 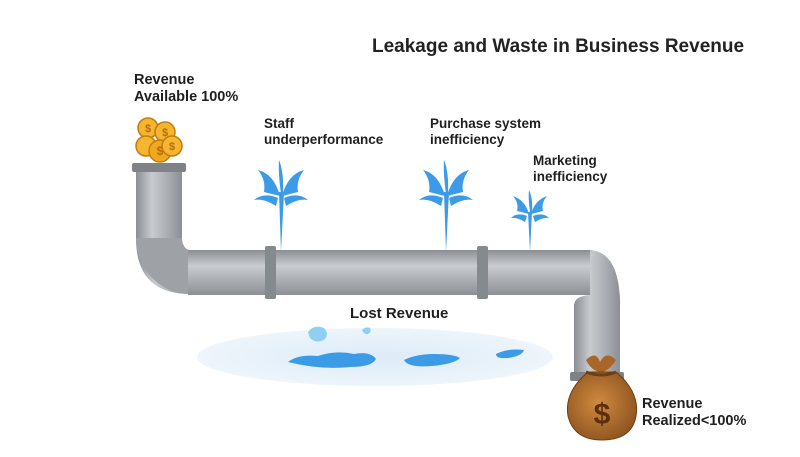 I want to click on revenue-available-line-2: Available 100%, so click(x=186, y=97).